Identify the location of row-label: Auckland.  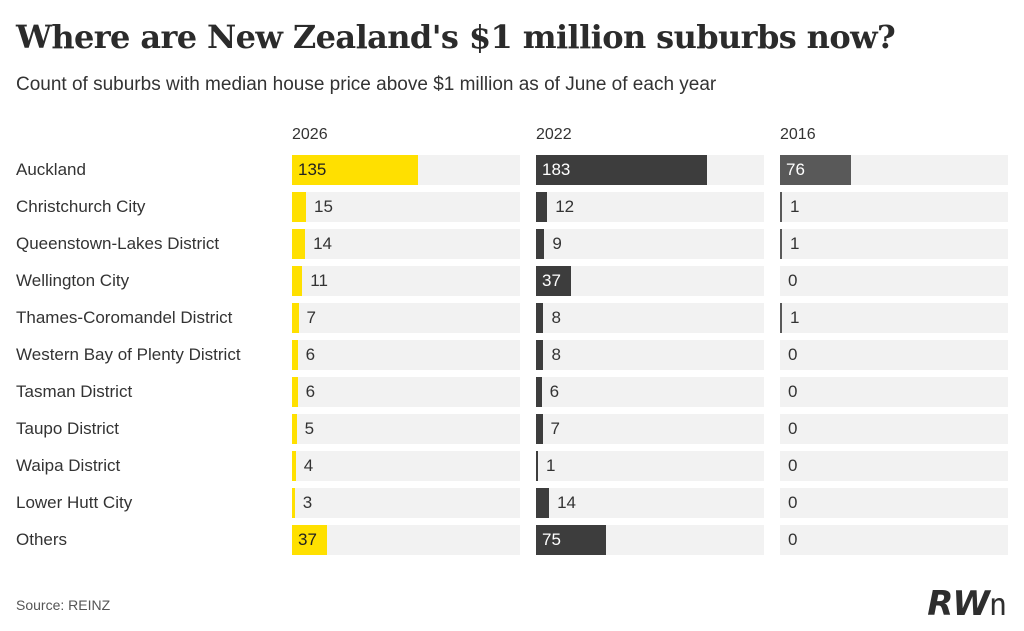
(51, 169).